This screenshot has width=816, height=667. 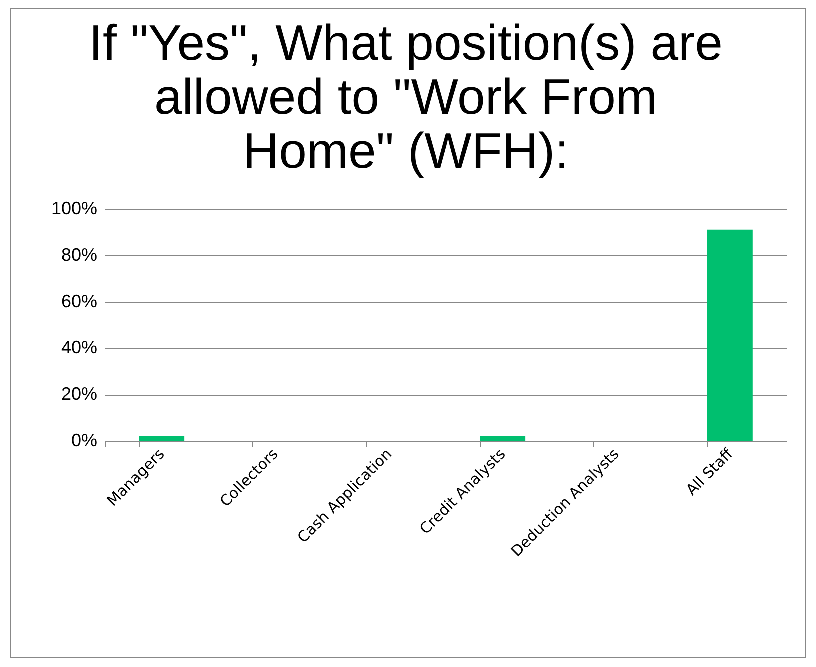 I want to click on y-tick-label: 100%, so click(x=74, y=208).